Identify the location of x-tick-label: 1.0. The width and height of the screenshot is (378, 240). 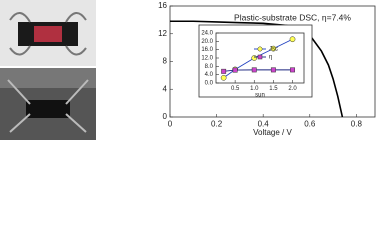
(254, 89).